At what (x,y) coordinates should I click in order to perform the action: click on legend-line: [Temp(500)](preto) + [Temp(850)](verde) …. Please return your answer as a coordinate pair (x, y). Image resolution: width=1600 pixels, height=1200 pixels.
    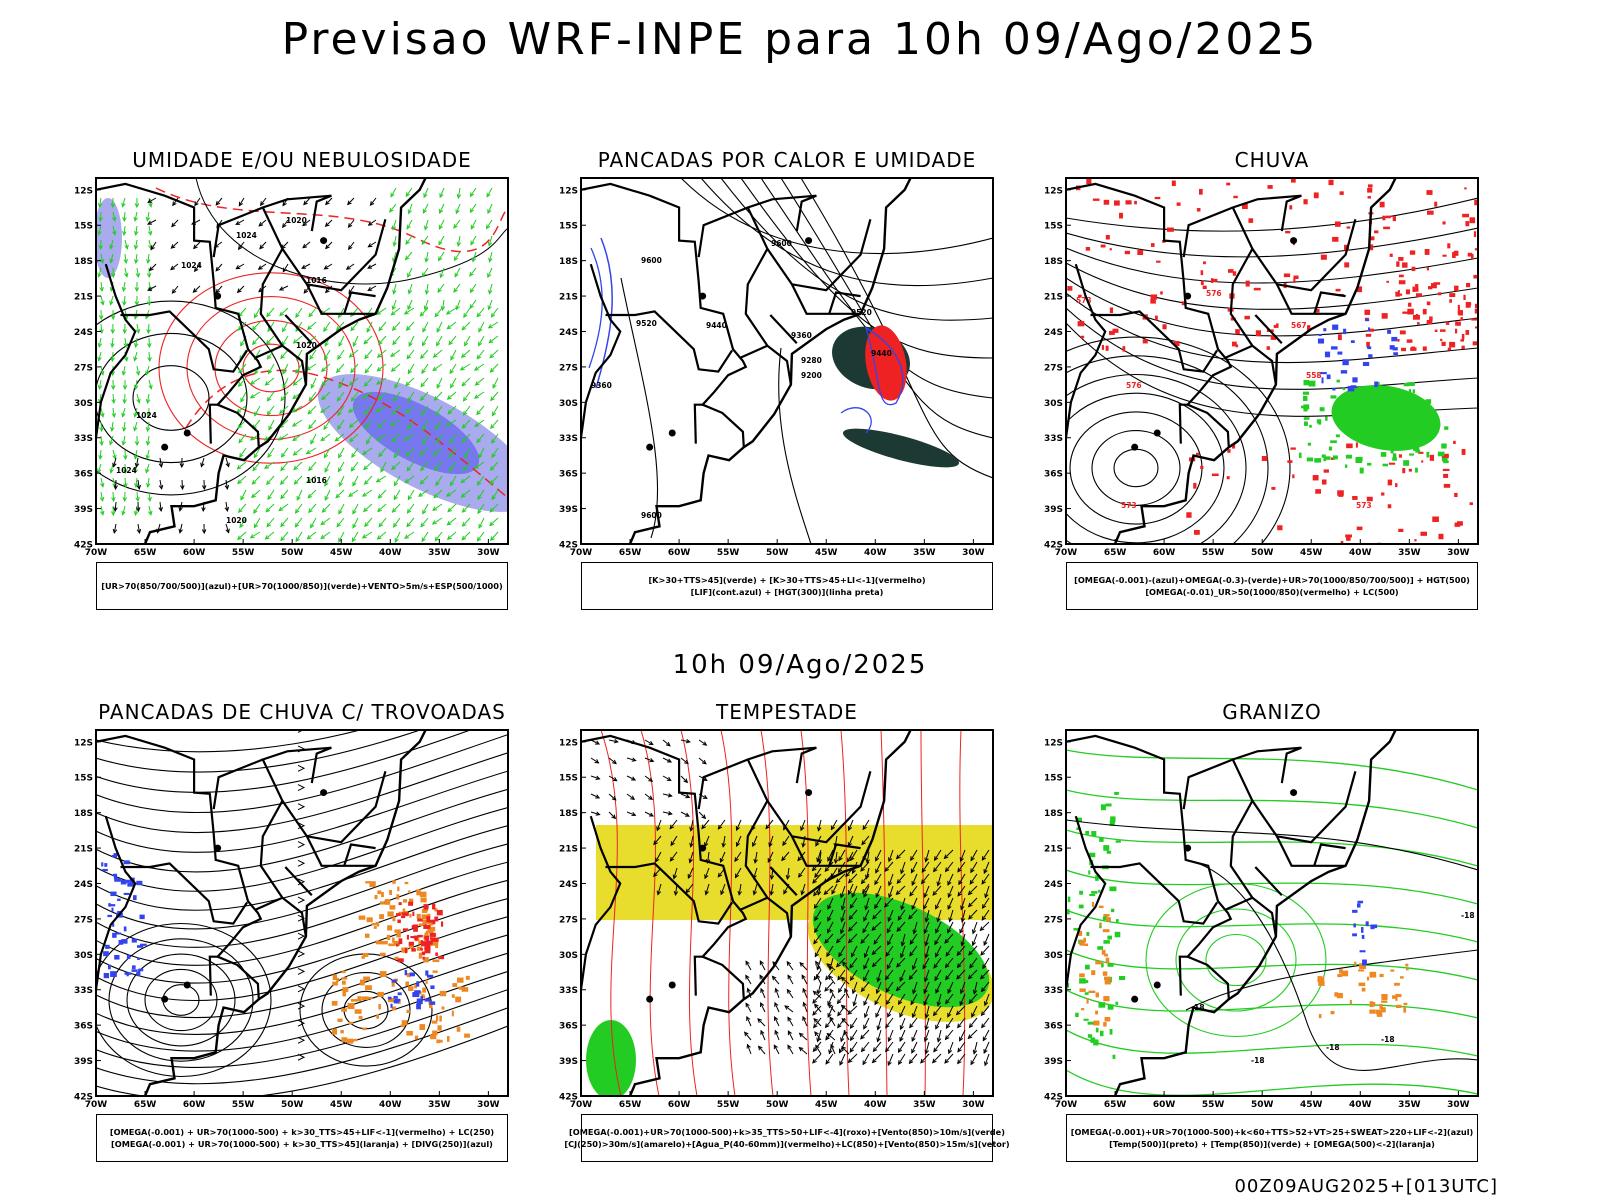
    Looking at the image, I should click on (1272, 1144).